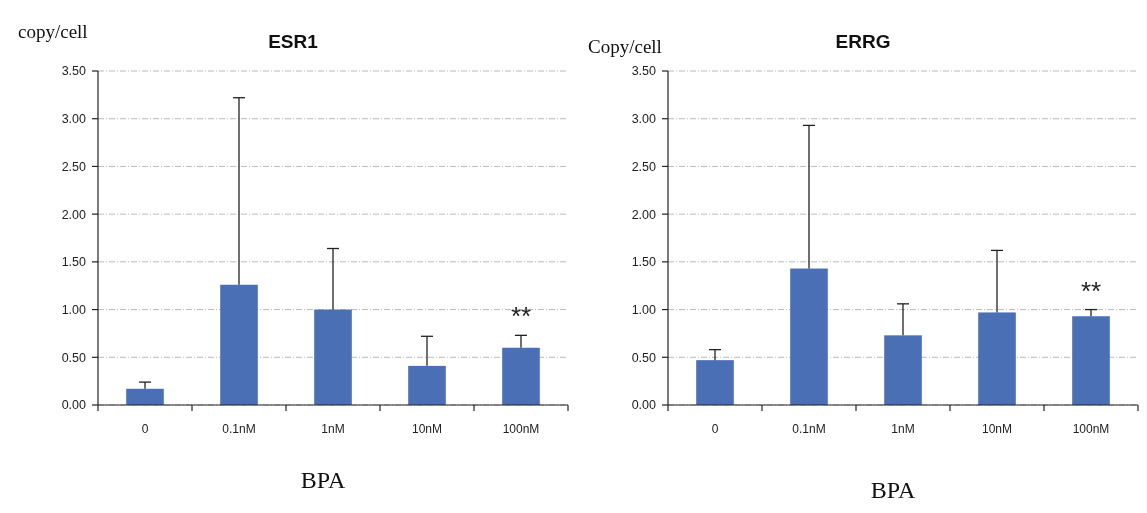 Image resolution: width=1147 pixels, height=513 pixels. What do you see at coordinates (293, 41) in the screenshot?
I see `chart-title: ESR1` at bounding box center [293, 41].